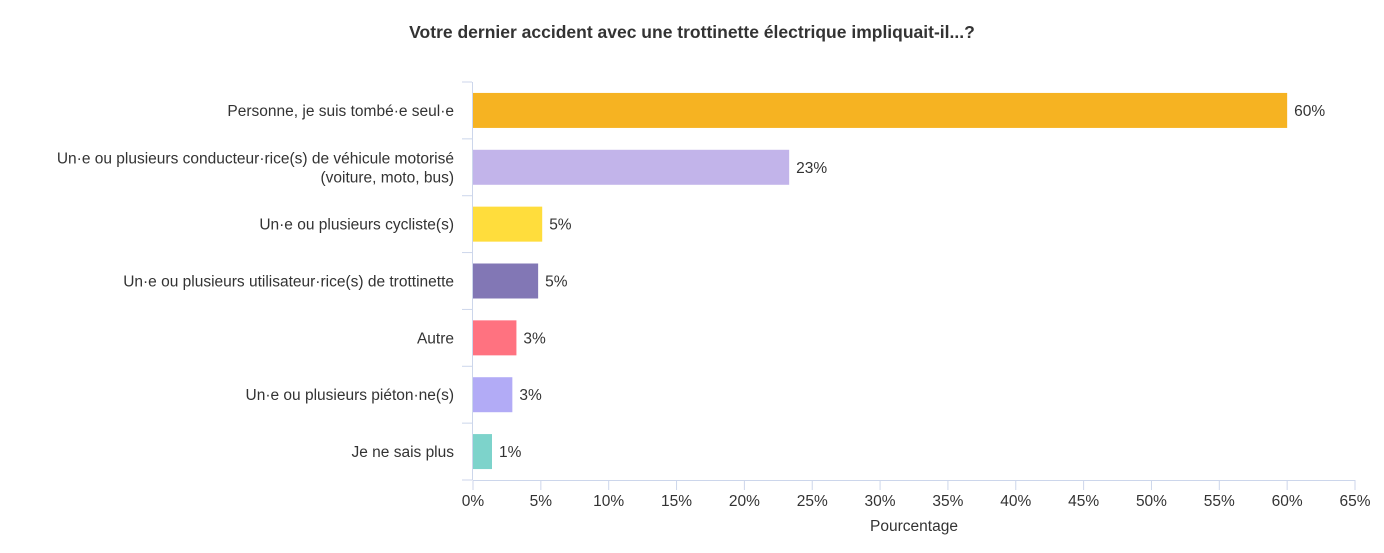  I want to click on category-label: Un·e ou plusieurs piéton·ne(s), so click(350, 395).